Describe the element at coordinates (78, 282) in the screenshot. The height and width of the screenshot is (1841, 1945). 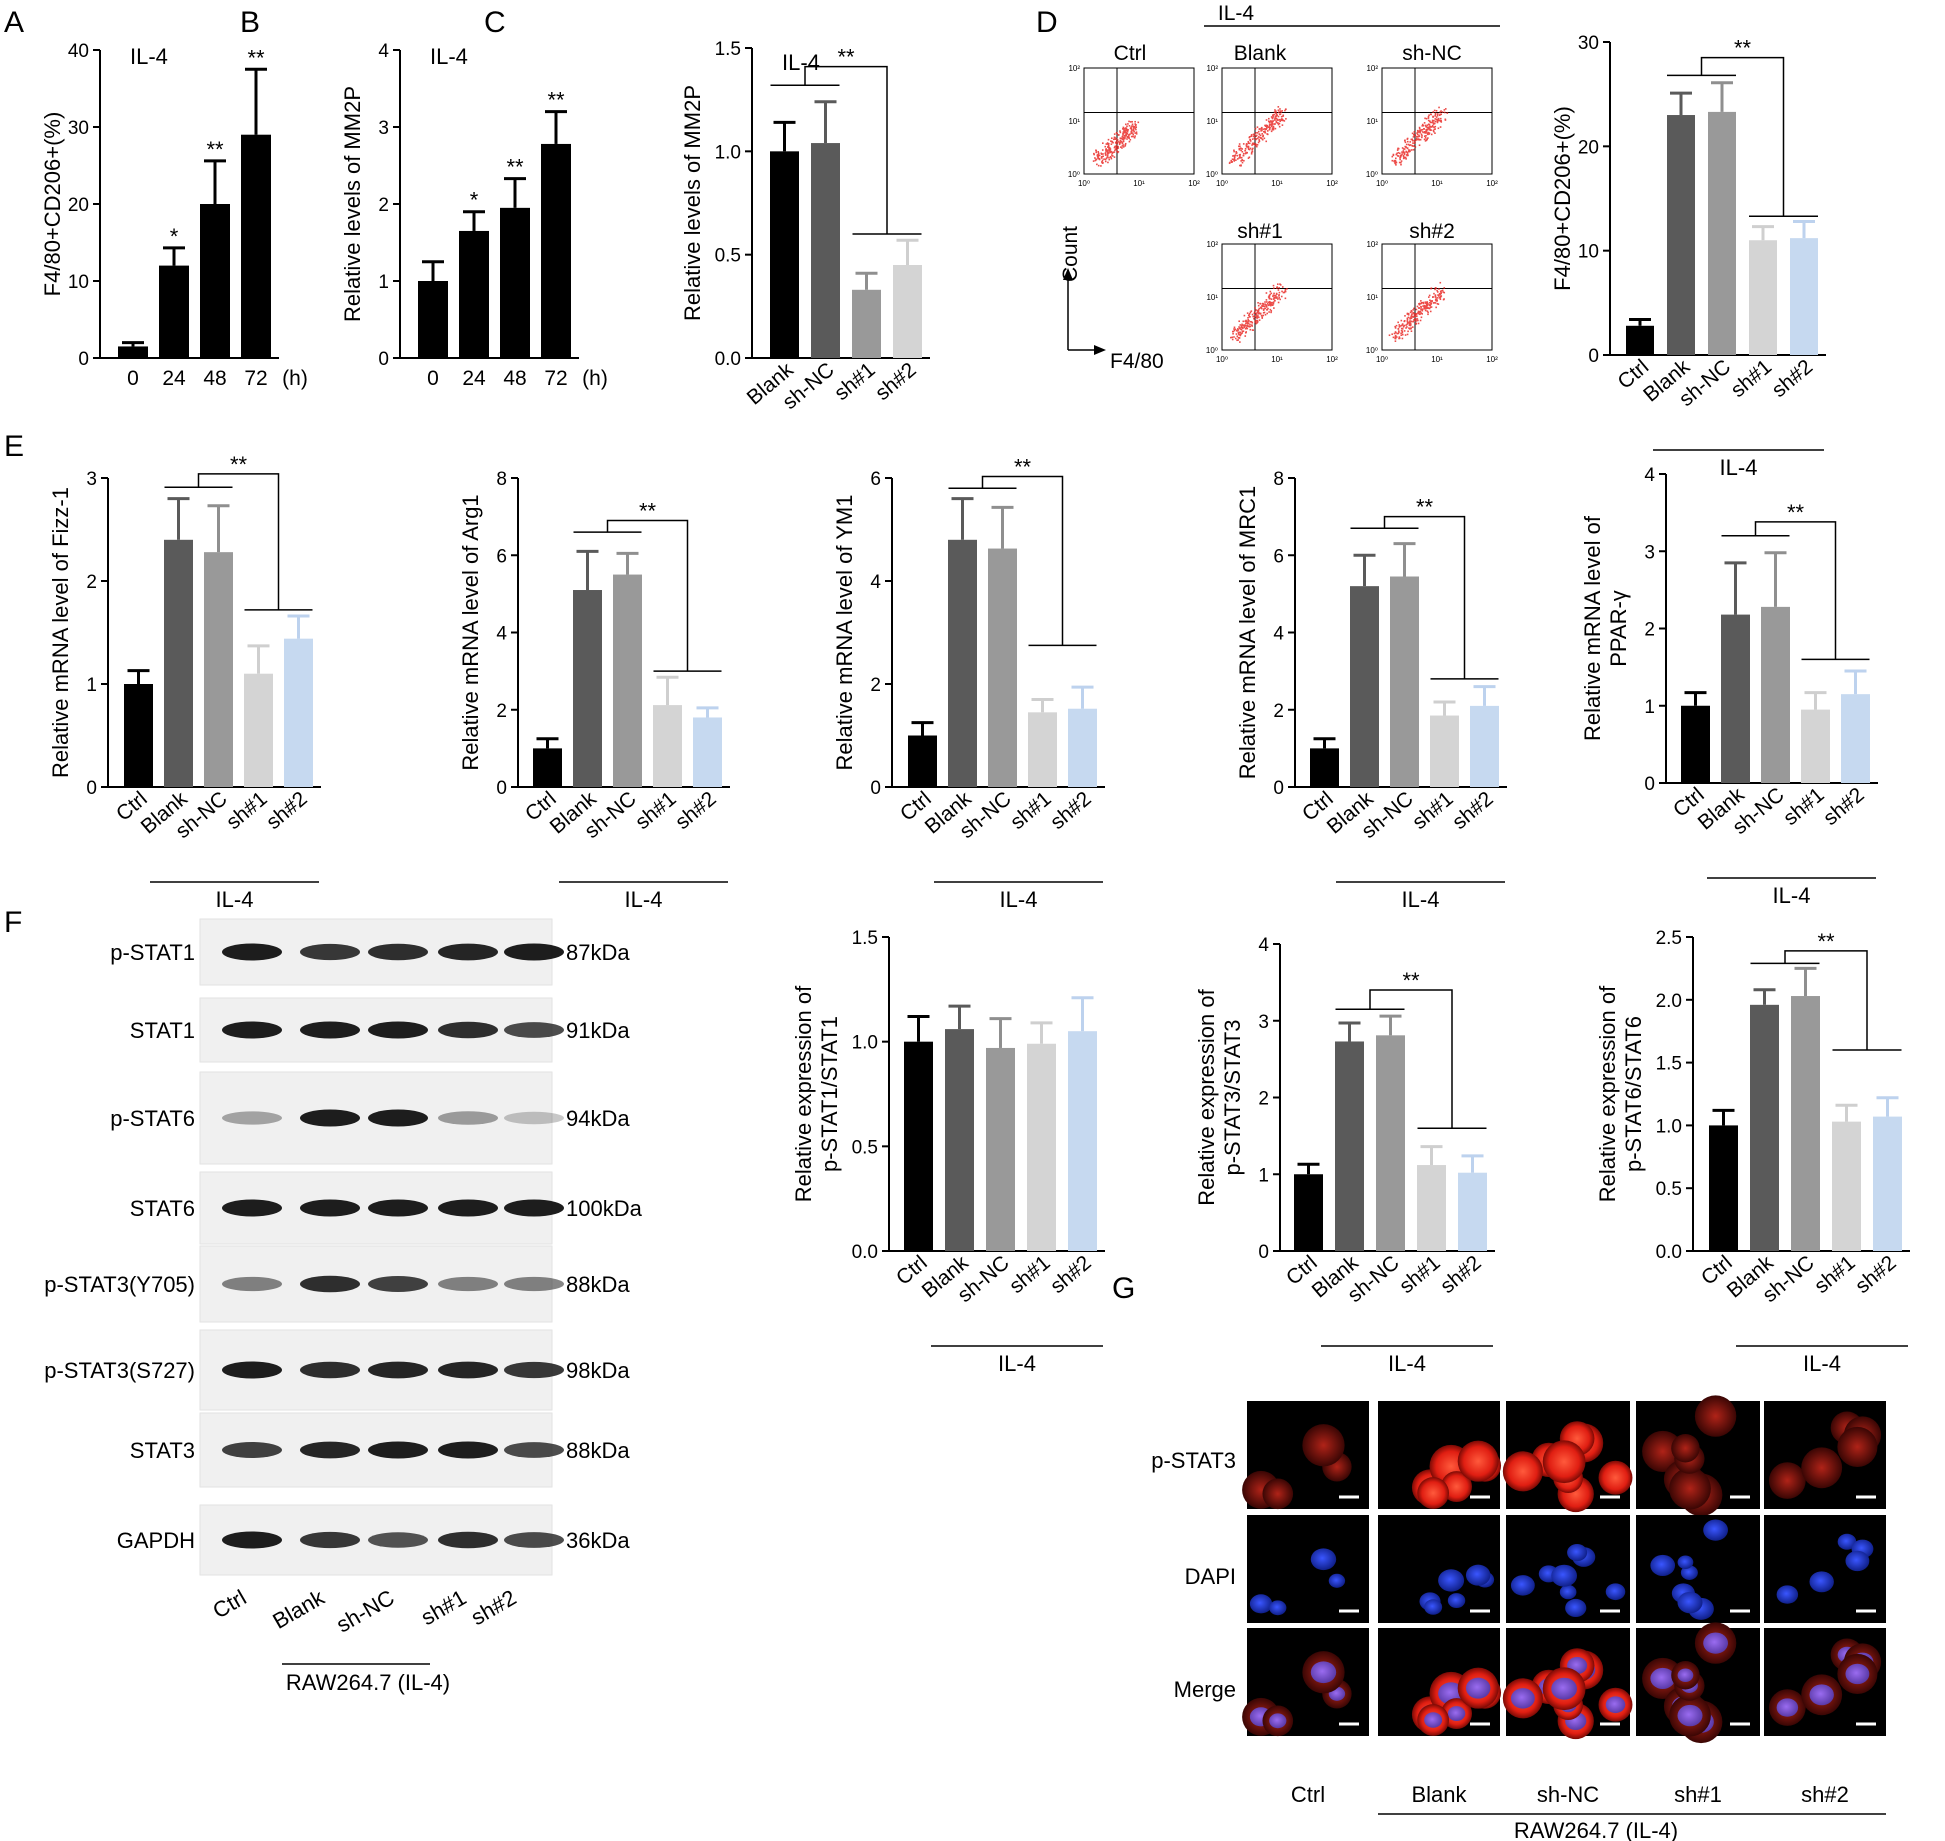
I see `y-tick-label: 10` at that location.